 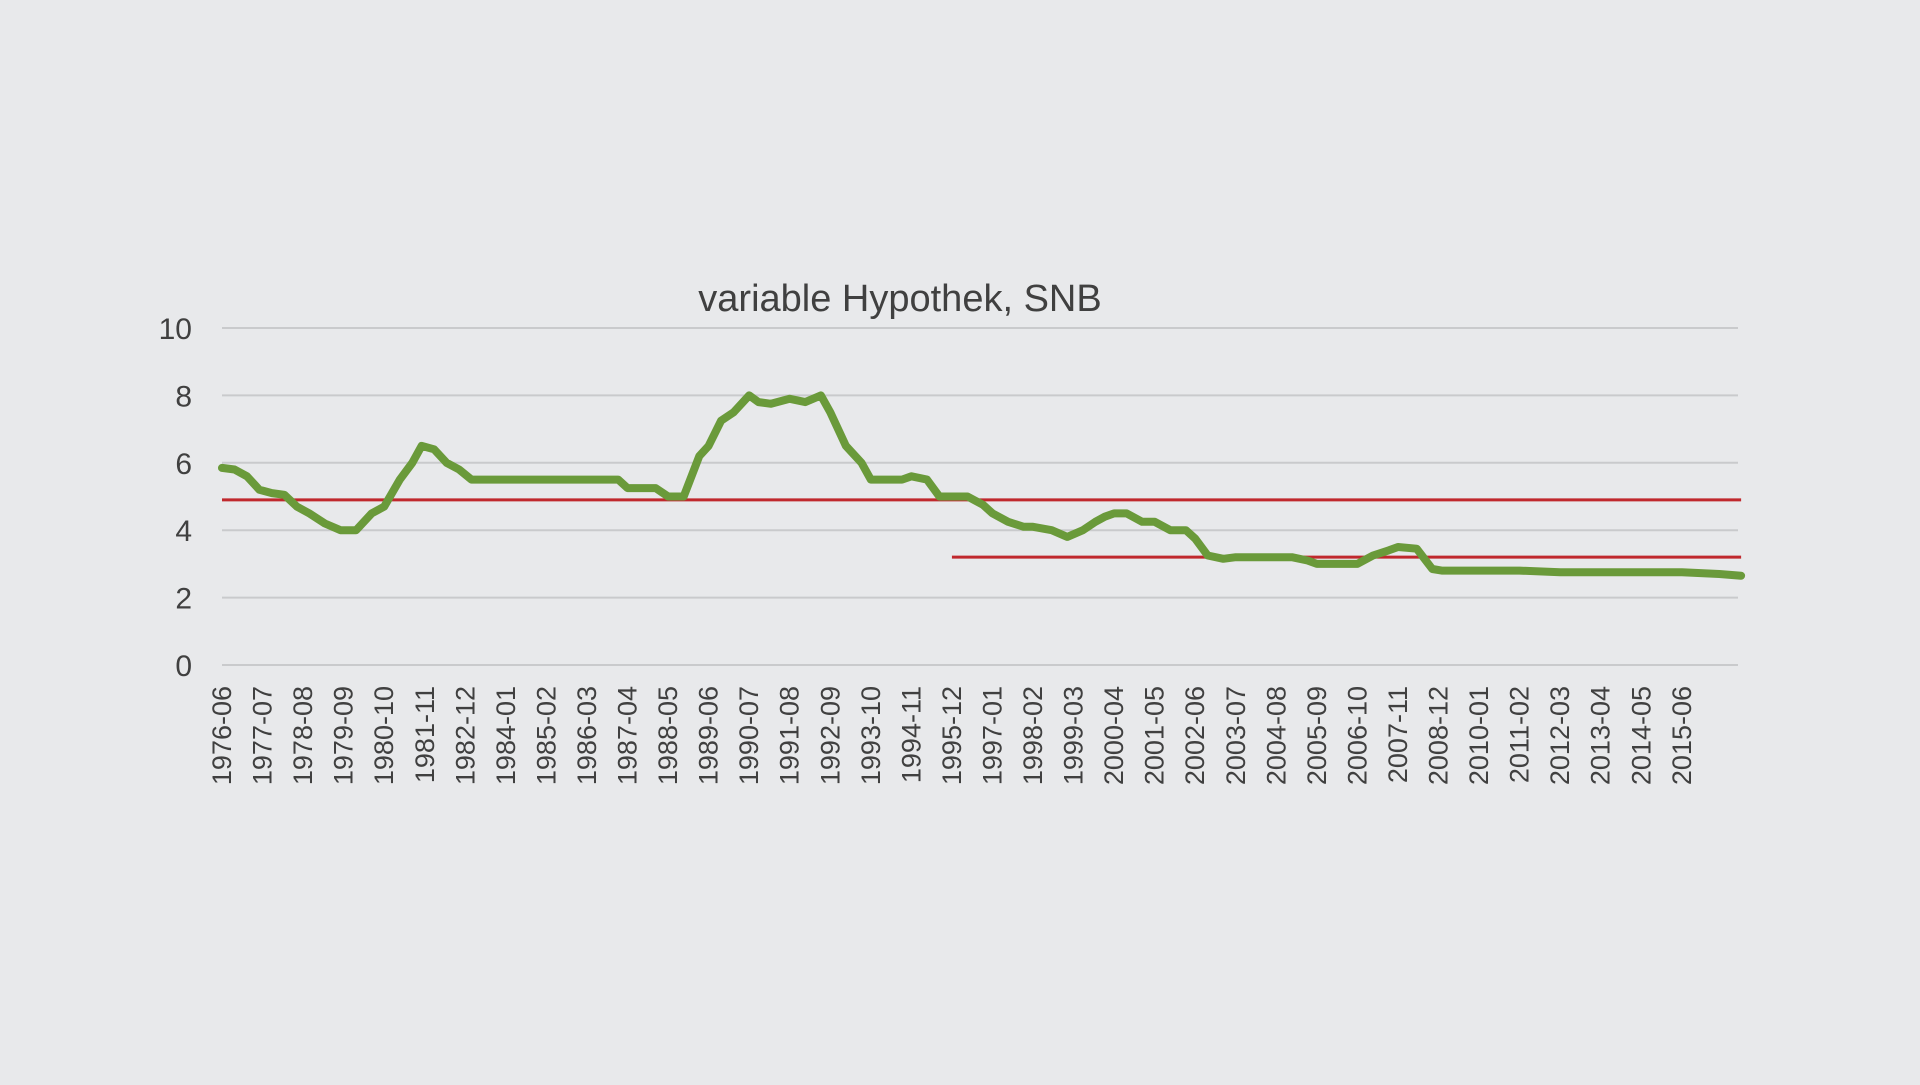 I want to click on y-tick-label: 0, so click(x=183, y=666).